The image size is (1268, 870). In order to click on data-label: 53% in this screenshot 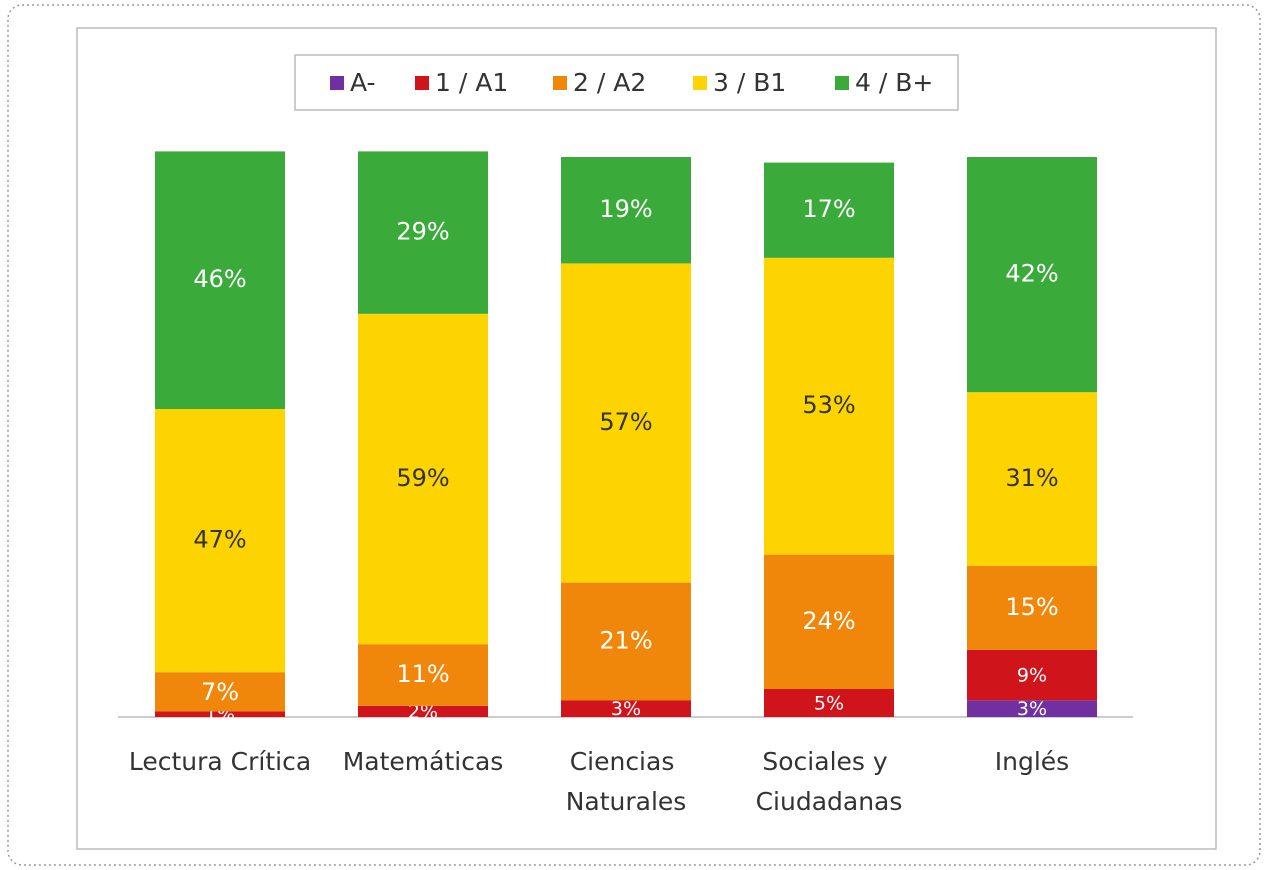, I will do `click(828, 405)`.